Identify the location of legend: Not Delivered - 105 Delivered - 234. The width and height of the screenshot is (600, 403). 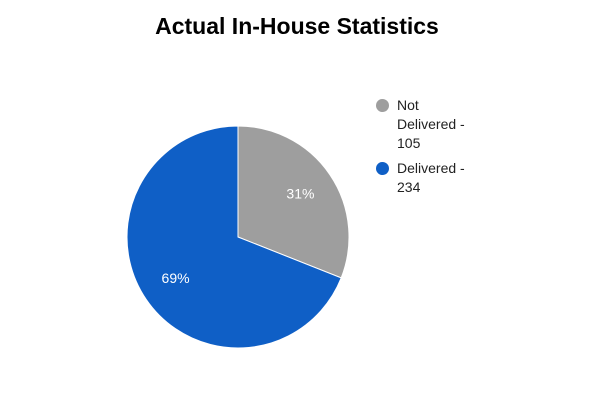
(426, 149).